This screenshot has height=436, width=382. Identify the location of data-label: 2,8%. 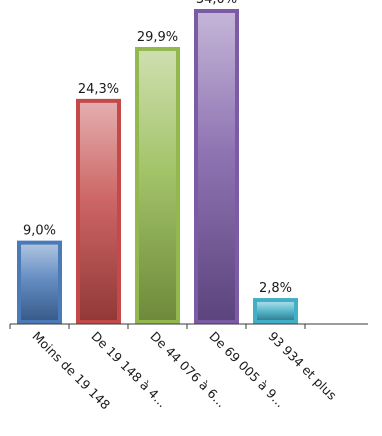
(275, 288).